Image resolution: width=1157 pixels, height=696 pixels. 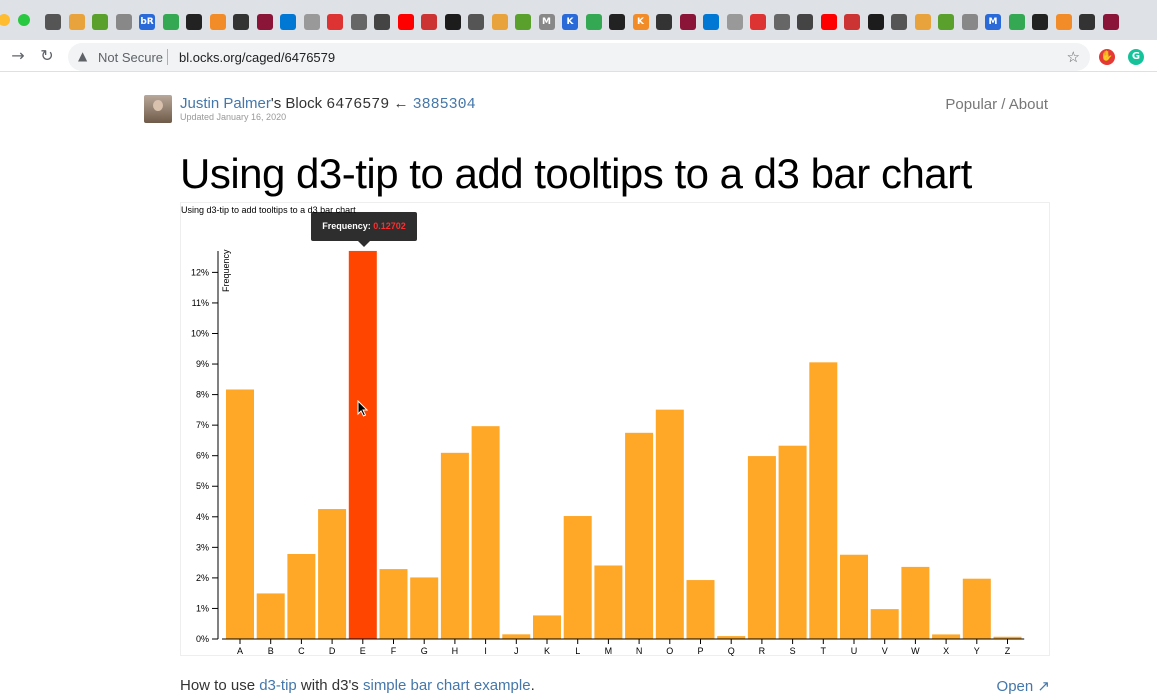 What do you see at coordinates (18, 55) in the screenshot?
I see `forward-button: →` at bounding box center [18, 55].